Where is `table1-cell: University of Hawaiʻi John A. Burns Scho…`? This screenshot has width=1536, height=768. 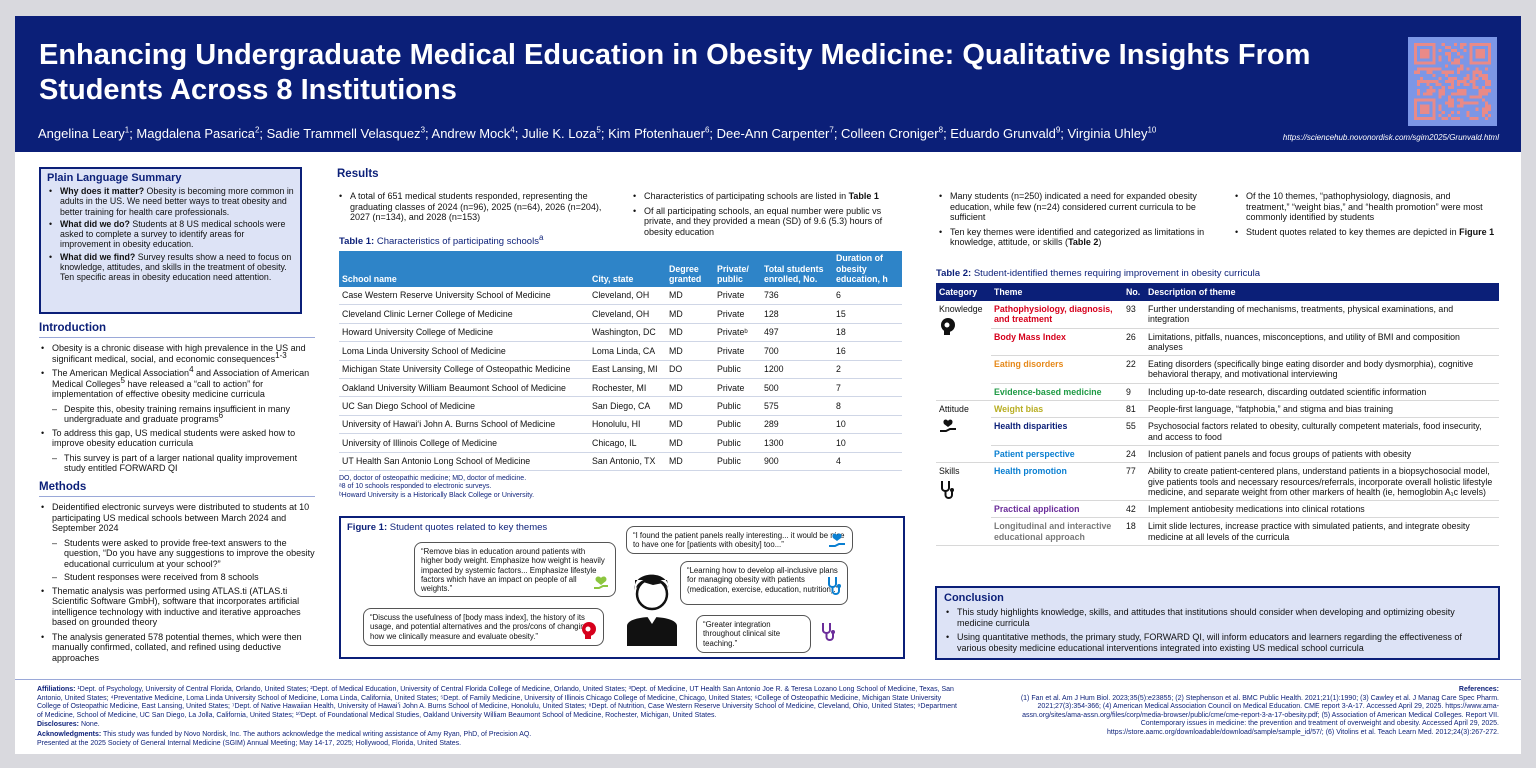 table1-cell: University of Hawaiʻi John A. Burns Scho… is located at coordinates (464, 425).